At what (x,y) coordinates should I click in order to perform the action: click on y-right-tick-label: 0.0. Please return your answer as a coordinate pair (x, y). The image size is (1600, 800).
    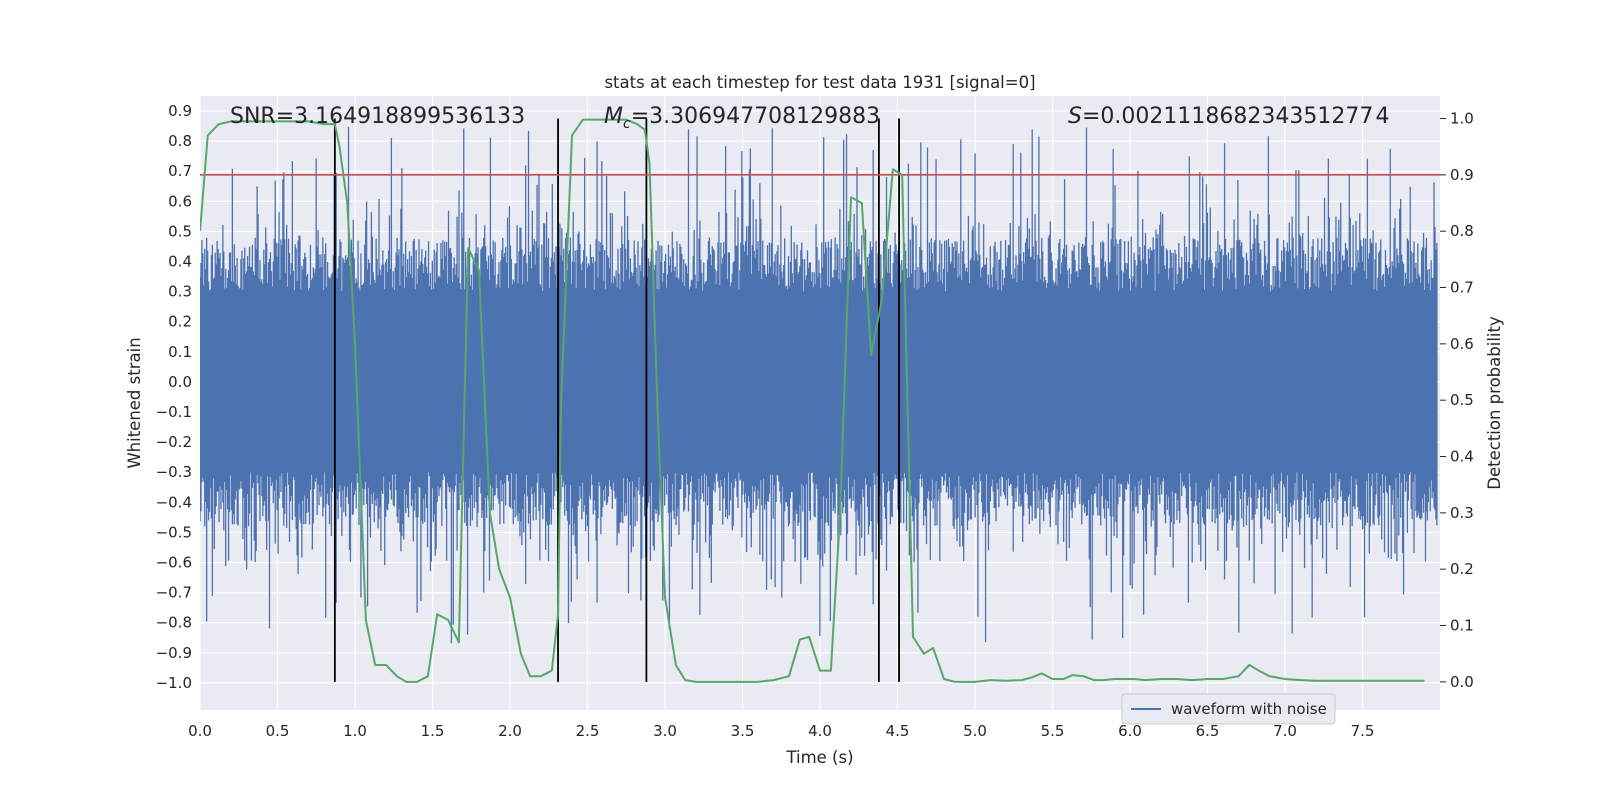
    Looking at the image, I should click on (1462, 682).